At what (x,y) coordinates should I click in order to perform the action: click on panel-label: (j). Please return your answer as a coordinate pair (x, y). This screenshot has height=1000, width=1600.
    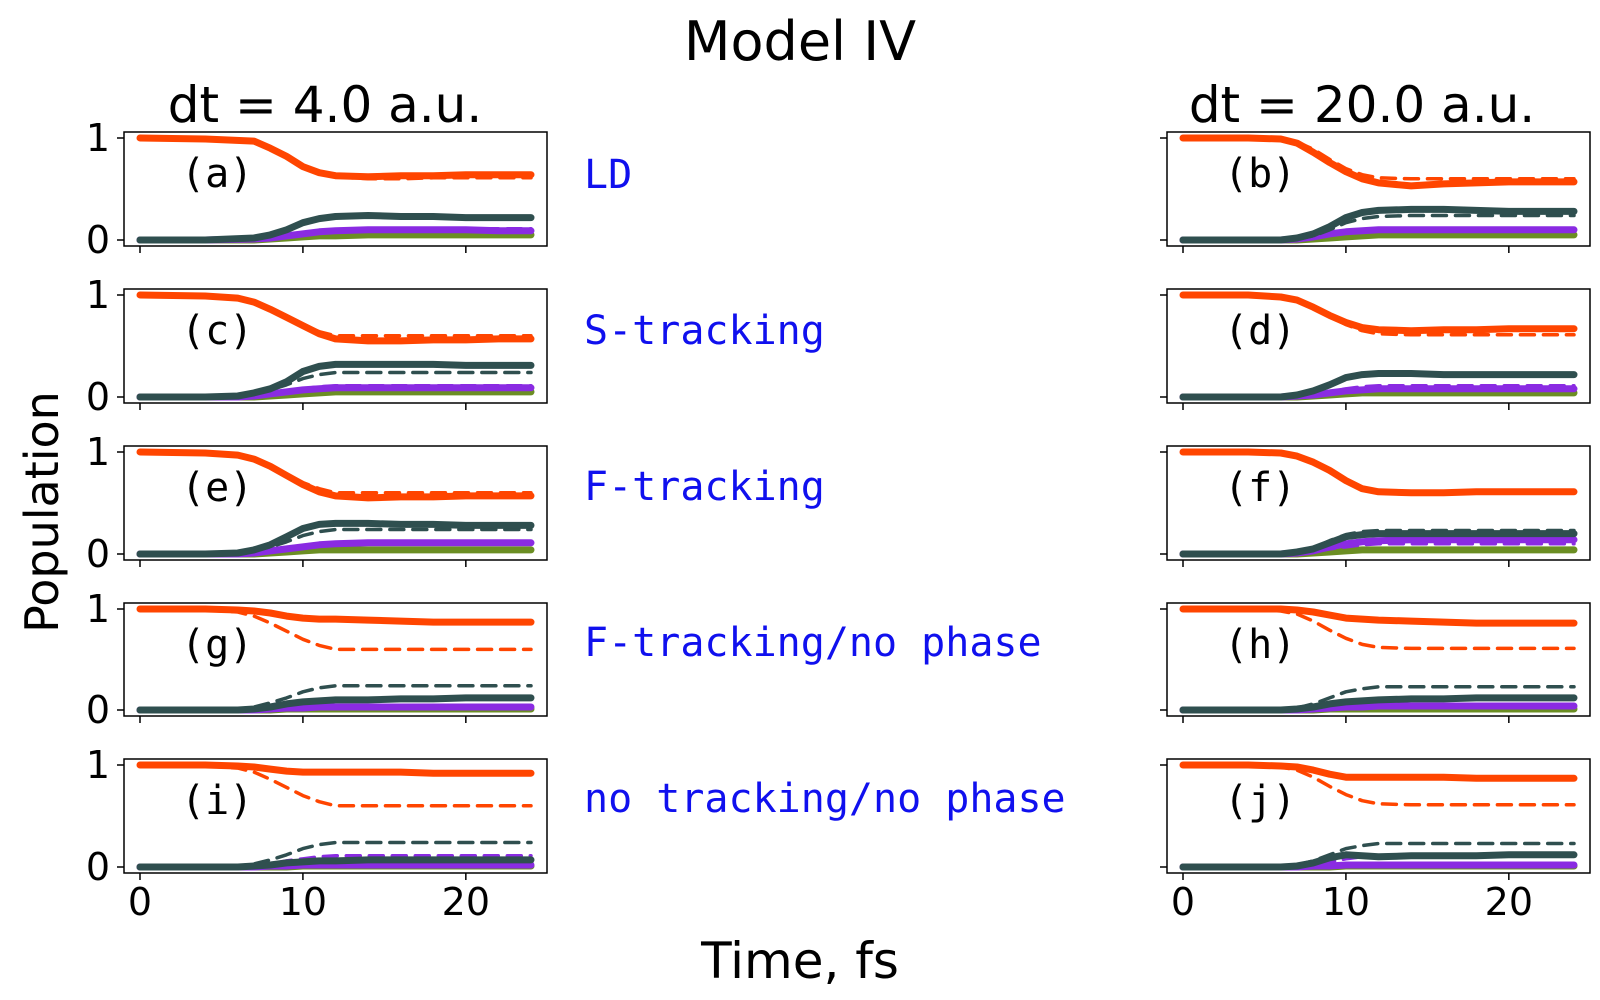
    Looking at the image, I should click on (1260, 801).